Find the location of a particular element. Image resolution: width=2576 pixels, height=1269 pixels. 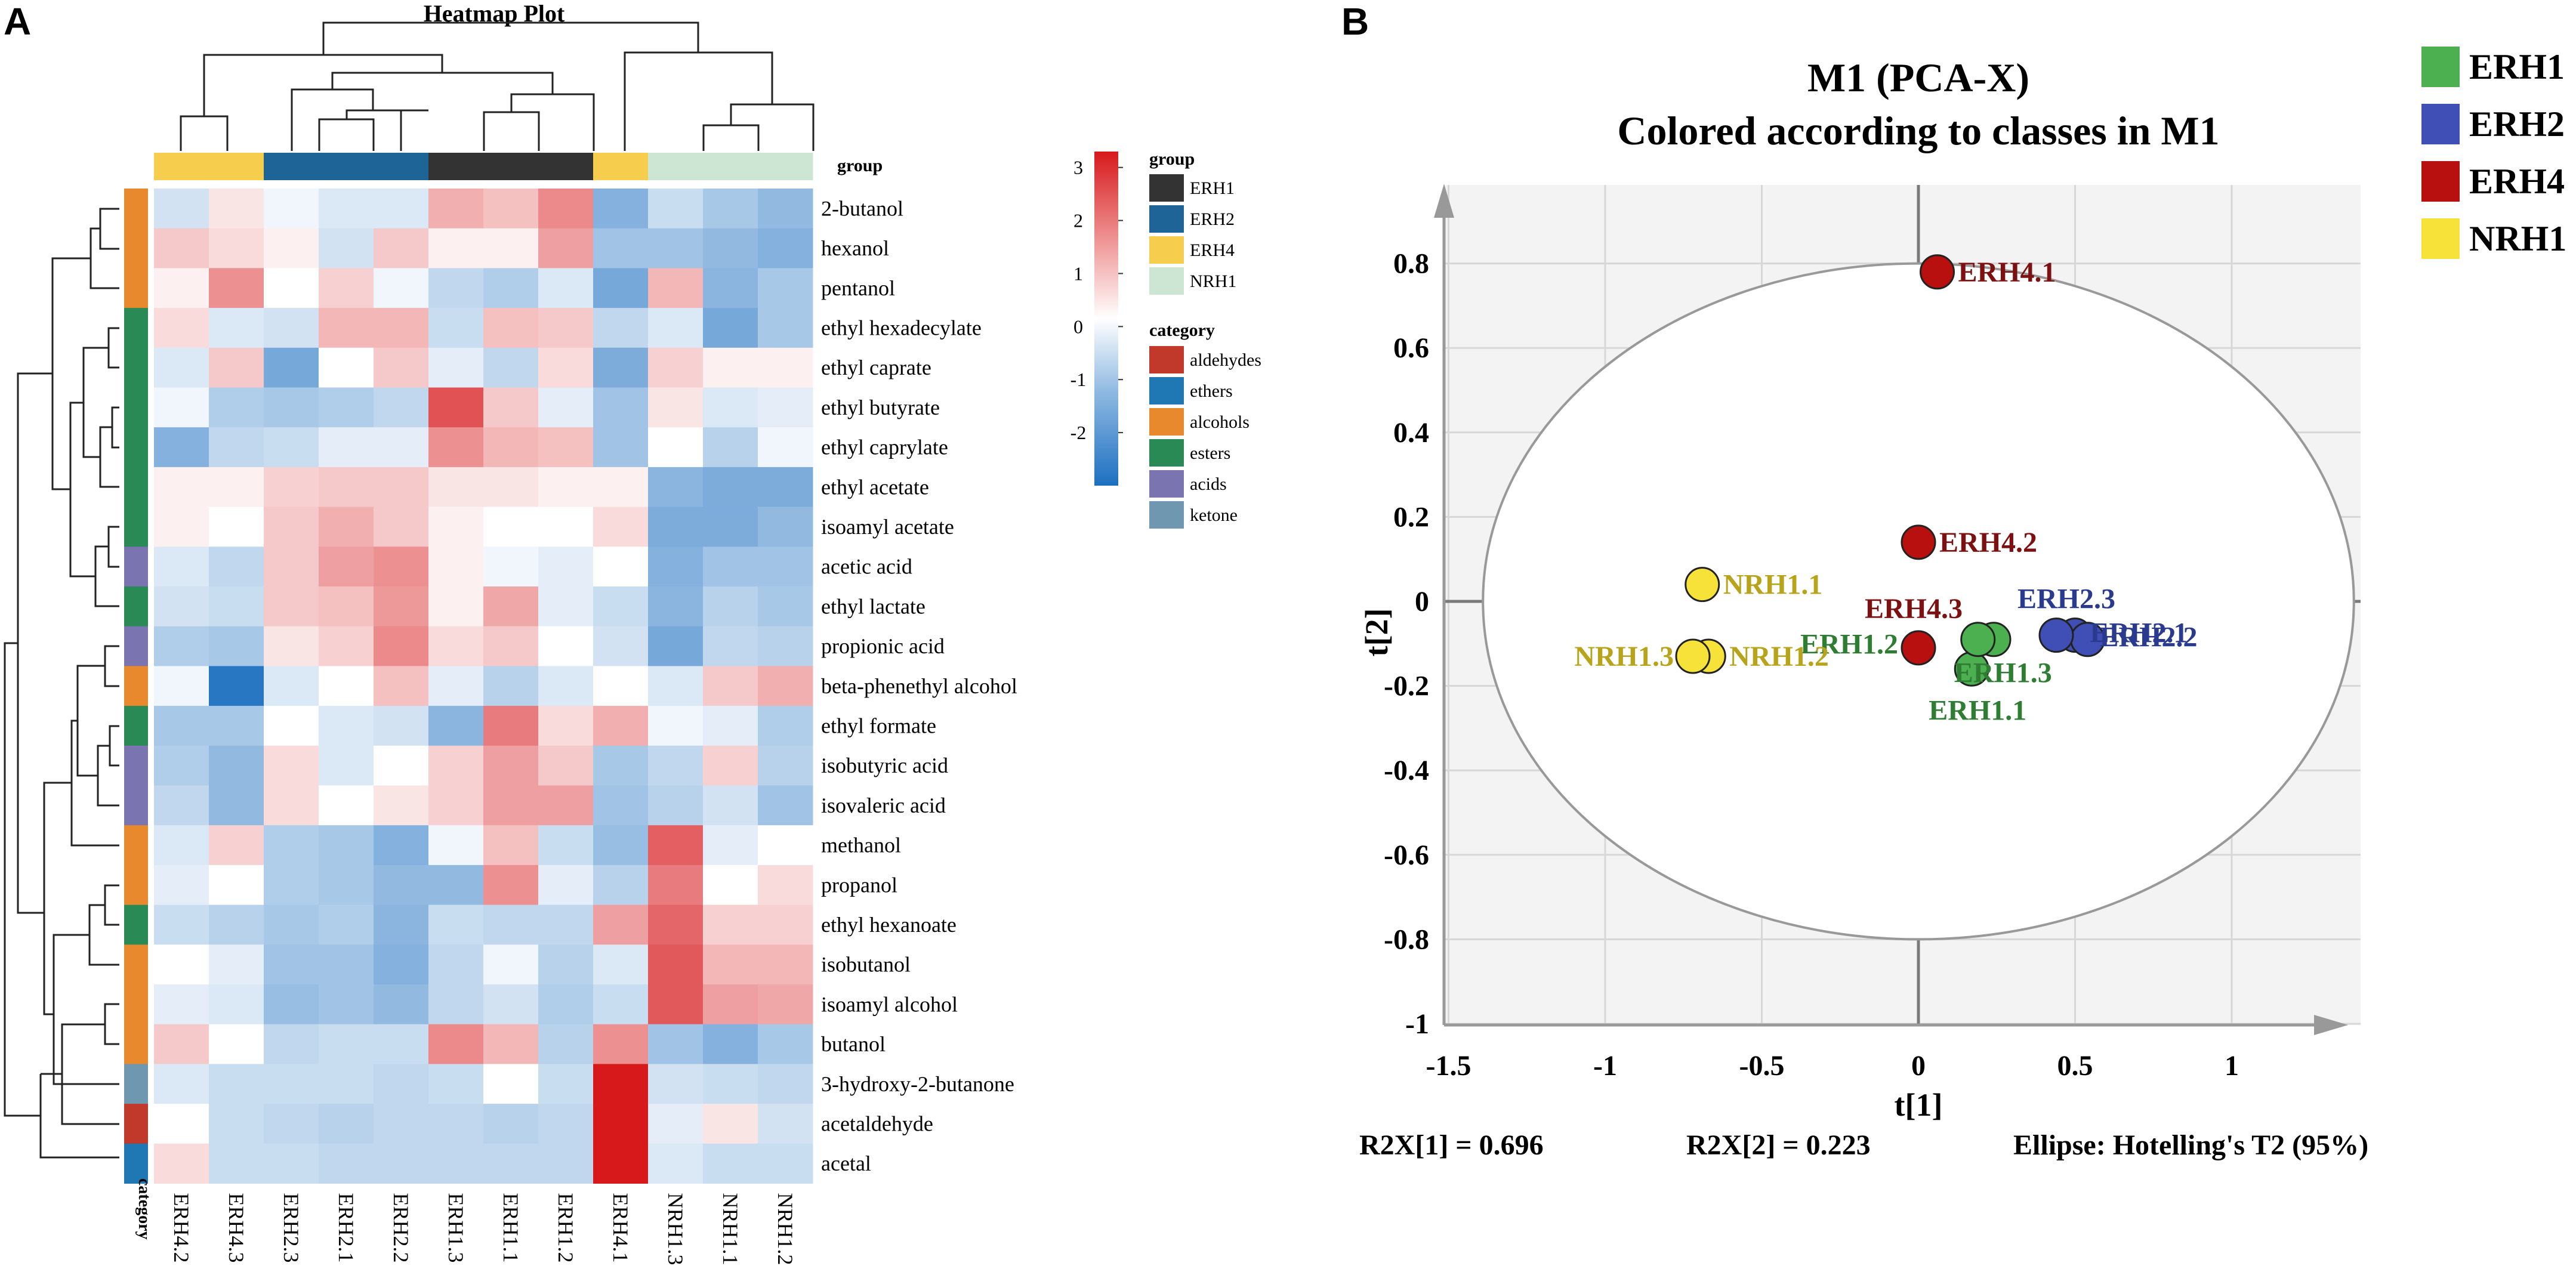

colorbar-tick-label: -2 is located at coordinates (1078, 432).